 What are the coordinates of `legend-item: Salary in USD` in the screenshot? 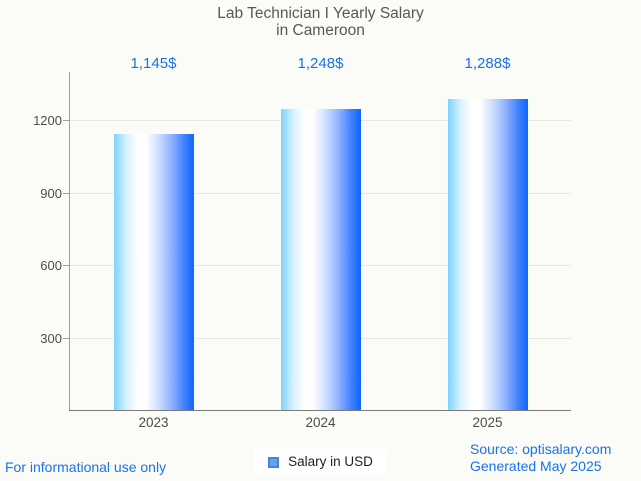 It's located at (320, 462).